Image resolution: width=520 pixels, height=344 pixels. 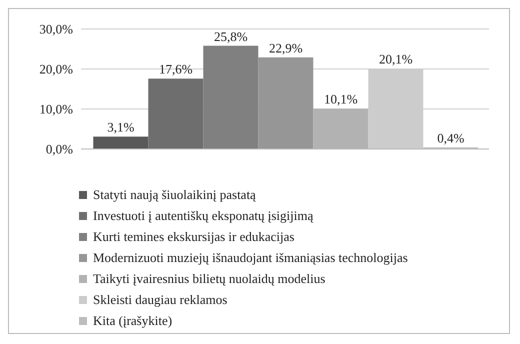 I want to click on data-label: 25,8%, so click(x=231, y=36).